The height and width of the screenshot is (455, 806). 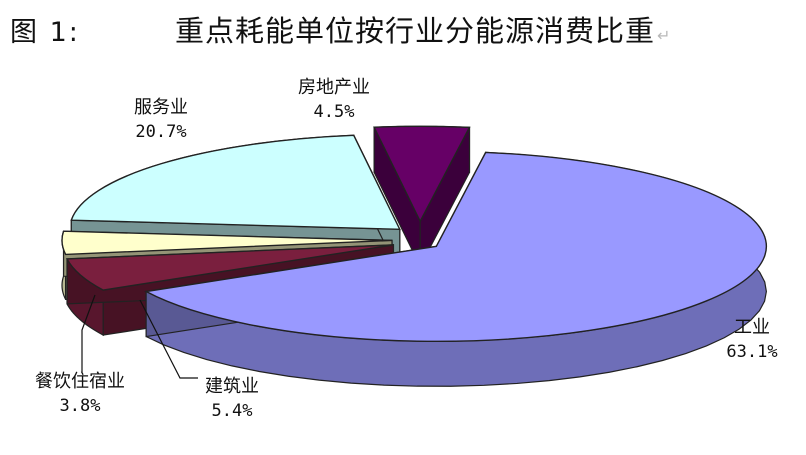 I want to click on leader-lines, so click(x=139, y=336).